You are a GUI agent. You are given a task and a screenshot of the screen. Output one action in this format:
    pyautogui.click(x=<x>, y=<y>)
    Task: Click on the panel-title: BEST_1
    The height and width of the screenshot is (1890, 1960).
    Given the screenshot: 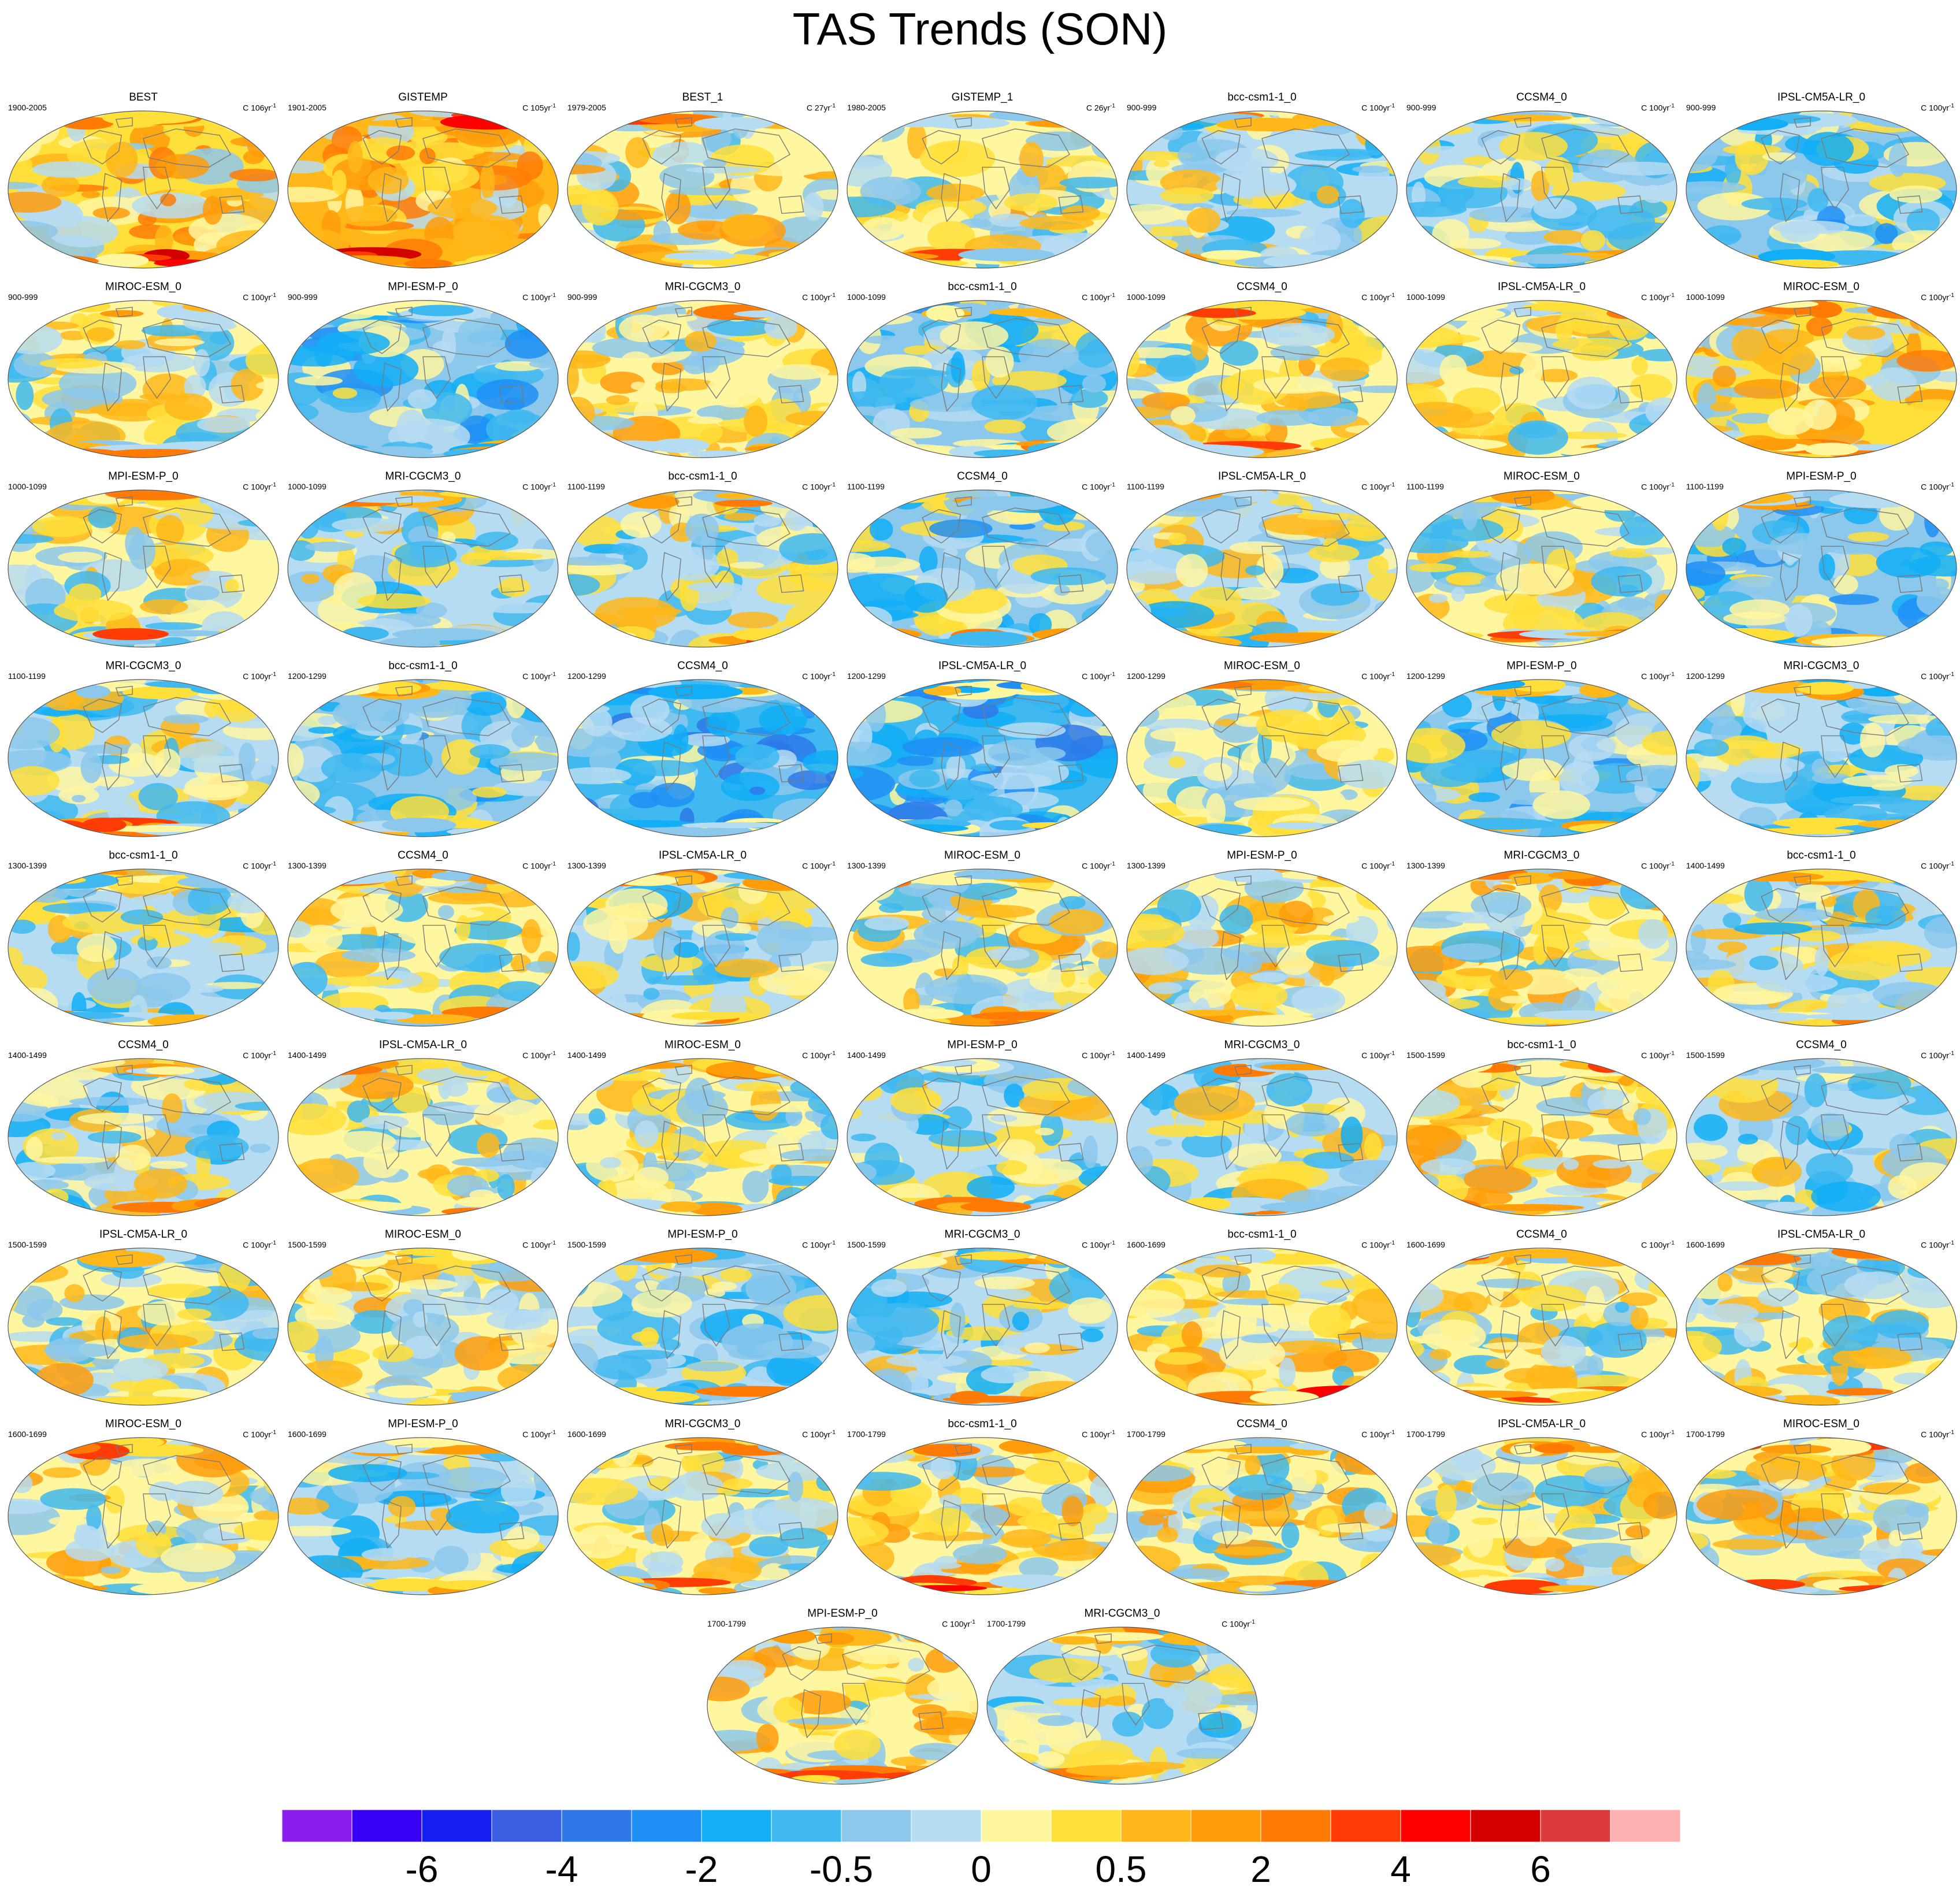 What is the action you would take?
    pyautogui.click(x=702, y=97)
    